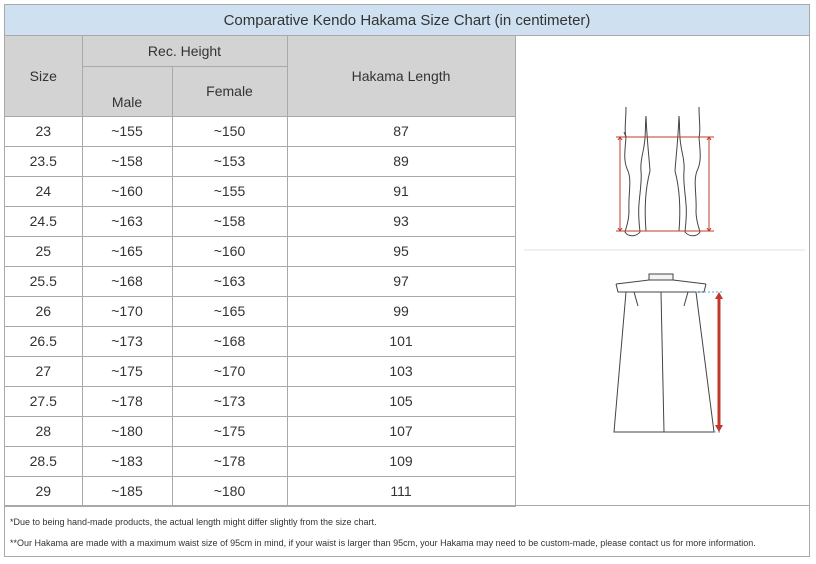  Describe the element at coordinates (127, 91) in the screenshot. I see `header-male: Male` at that location.